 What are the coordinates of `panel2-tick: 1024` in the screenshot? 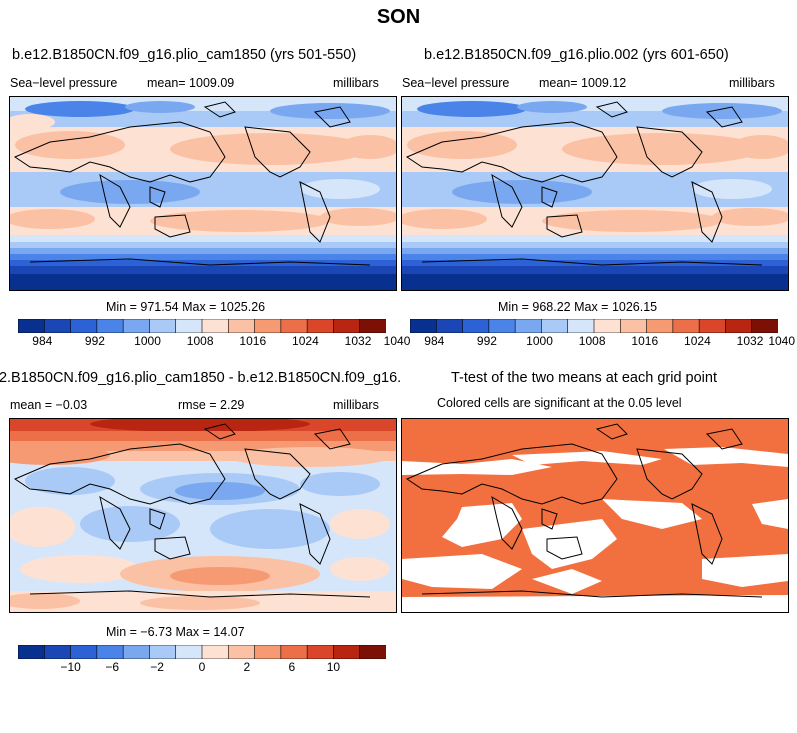 It's located at (697, 341).